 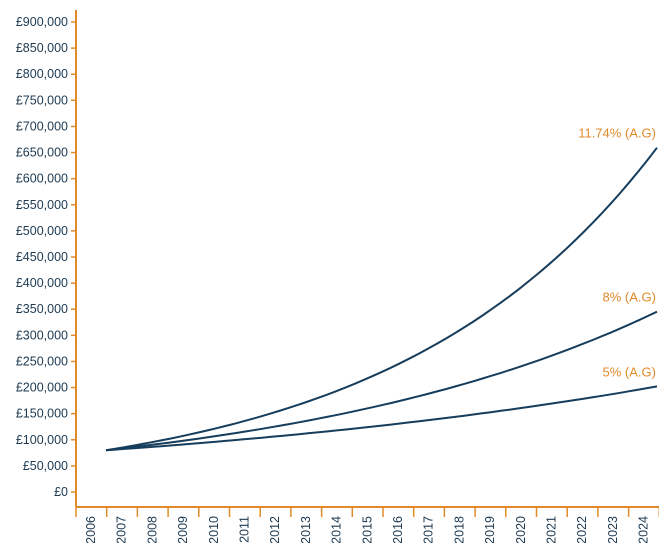 What do you see at coordinates (337, 529) in the screenshot?
I see `x-tick-label: 2014` at bounding box center [337, 529].